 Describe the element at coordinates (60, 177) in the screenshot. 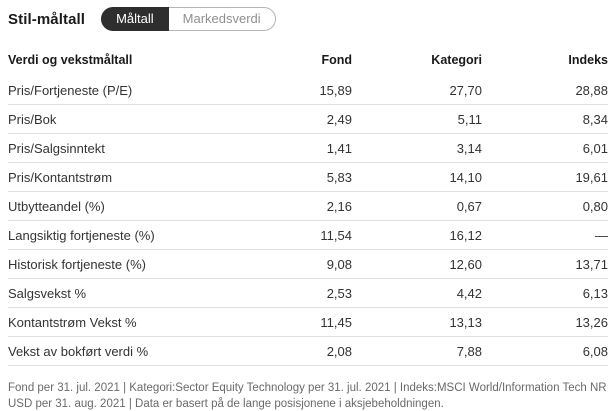

I see `row-label: Pris/Kontantstrøm` at that location.